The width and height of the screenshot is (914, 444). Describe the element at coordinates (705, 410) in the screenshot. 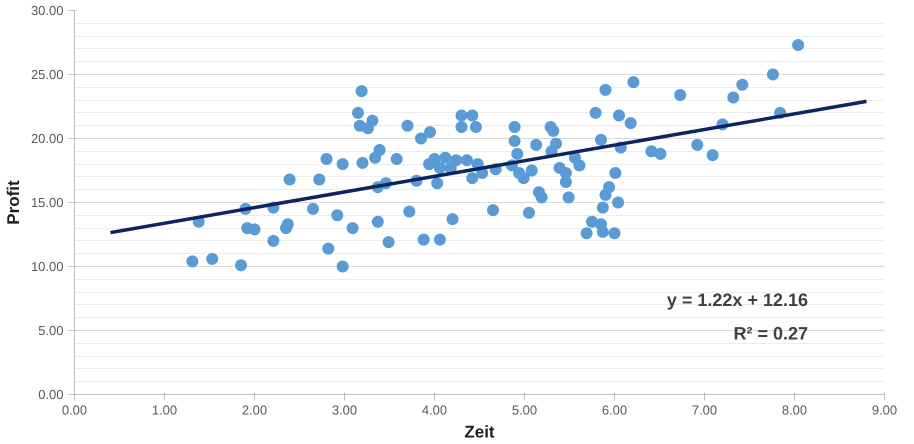

I see `x-tick-label: 7.00` at that location.